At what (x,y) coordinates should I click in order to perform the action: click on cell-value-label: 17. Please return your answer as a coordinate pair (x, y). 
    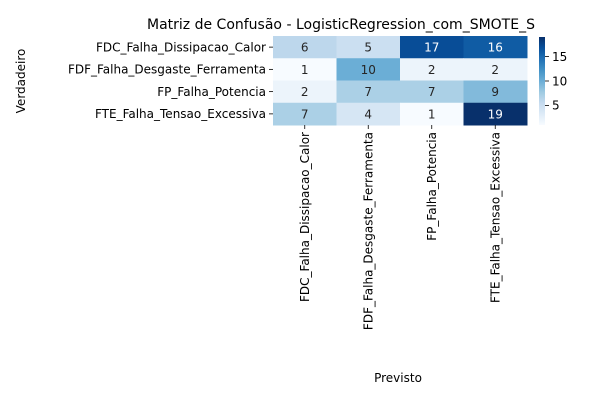
    Looking at the image, I should click on (431, 48).